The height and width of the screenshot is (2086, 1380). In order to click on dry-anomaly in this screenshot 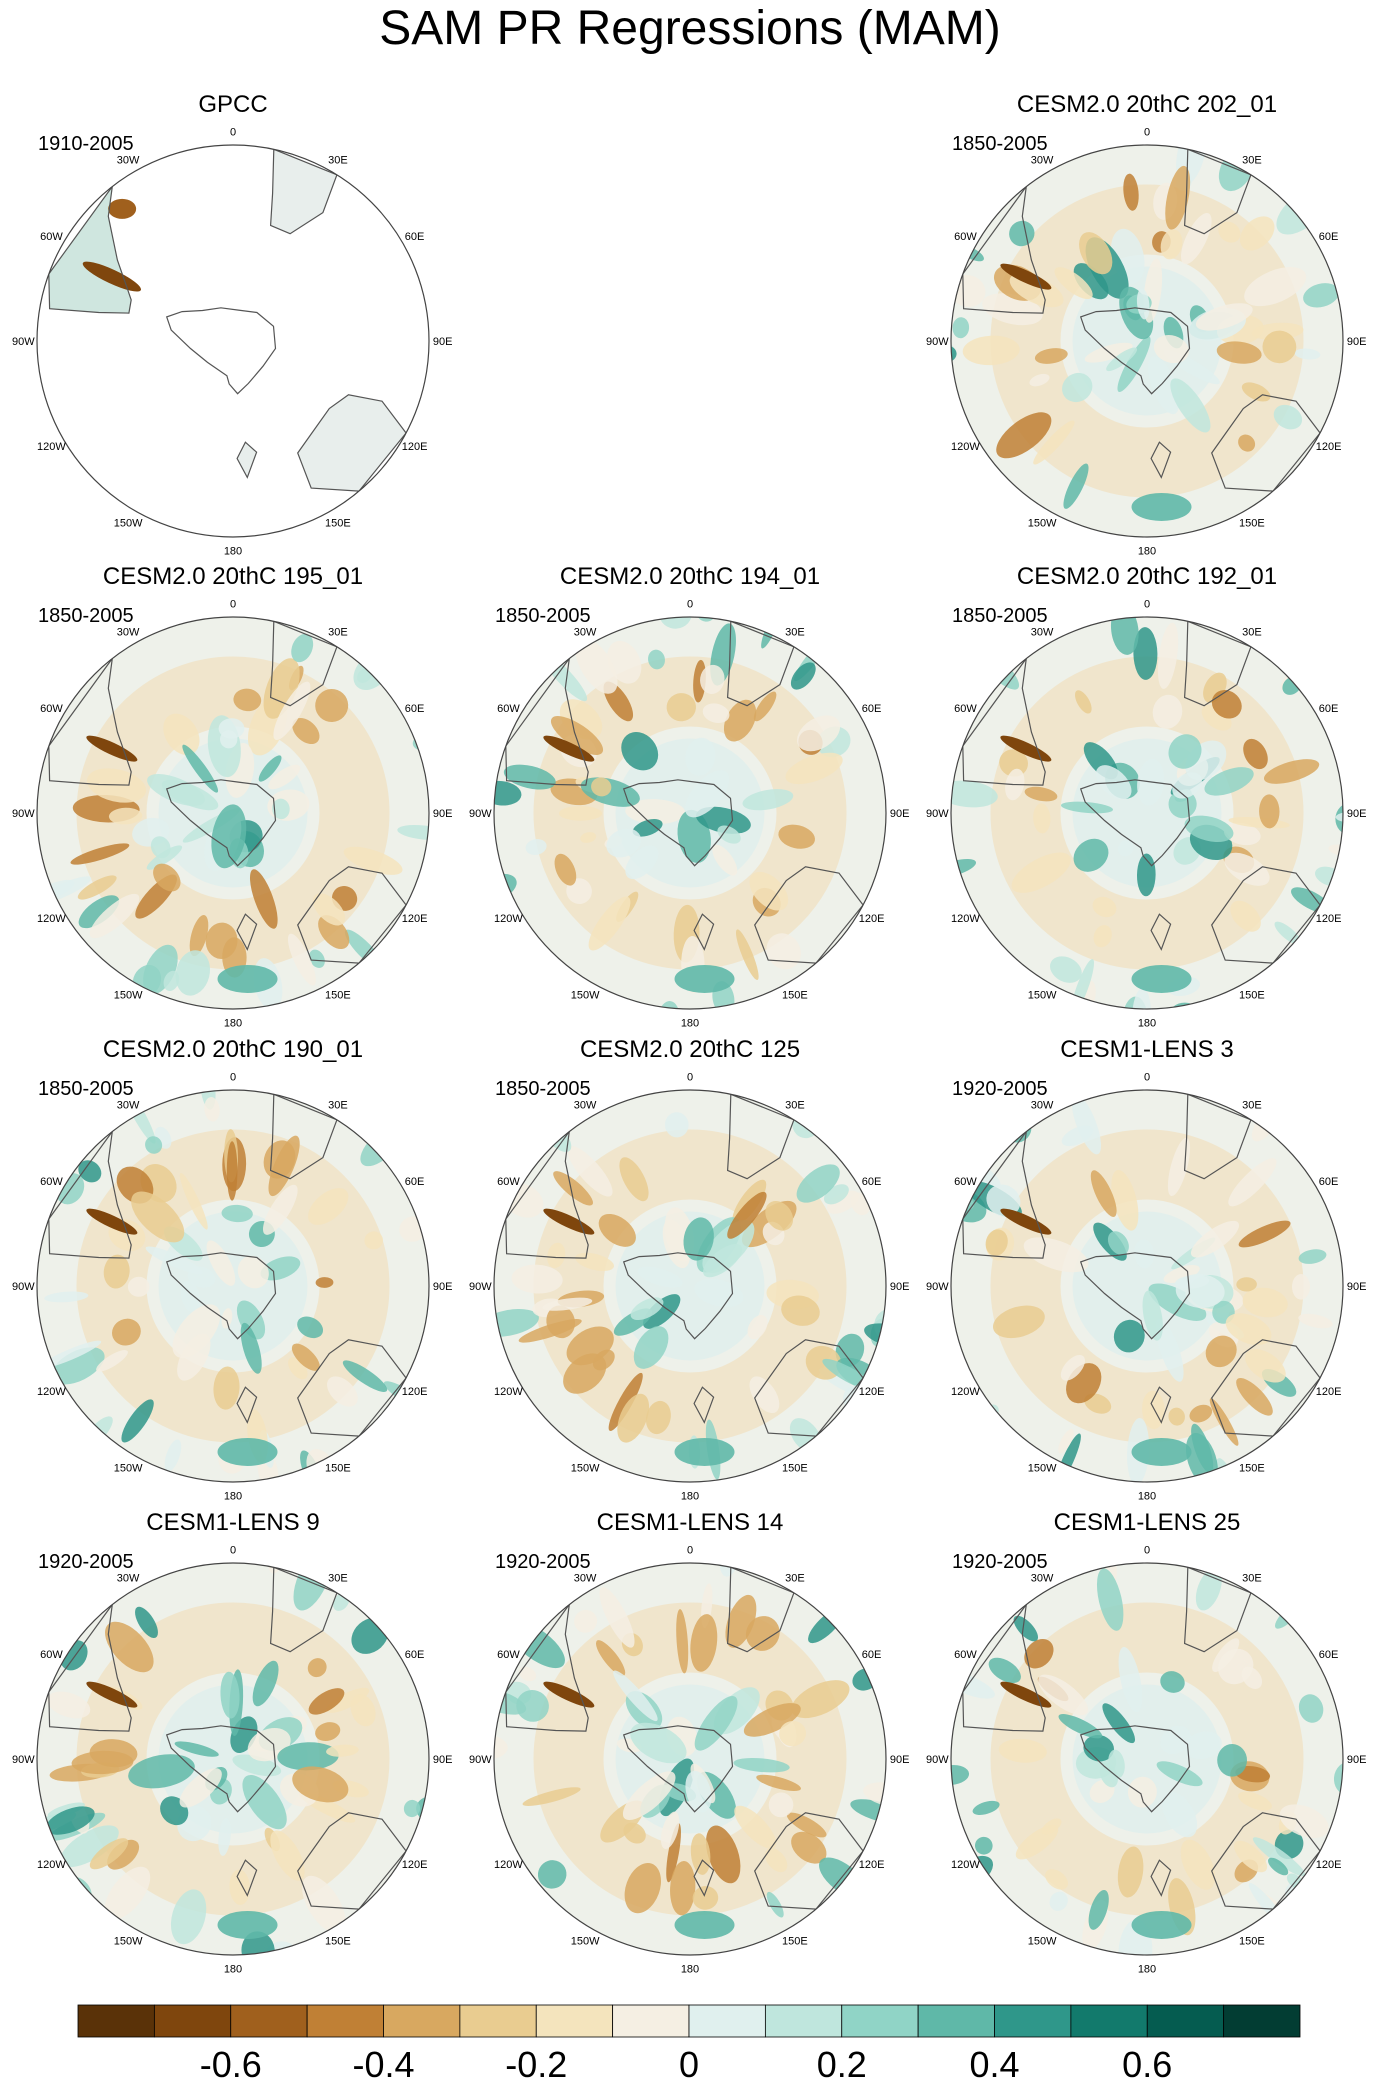, I will do `click(1026, 276)`.